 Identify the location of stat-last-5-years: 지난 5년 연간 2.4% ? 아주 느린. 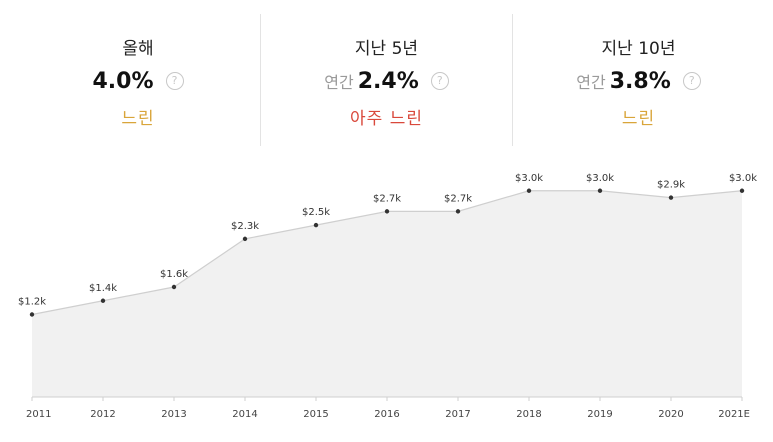
(386, 80).